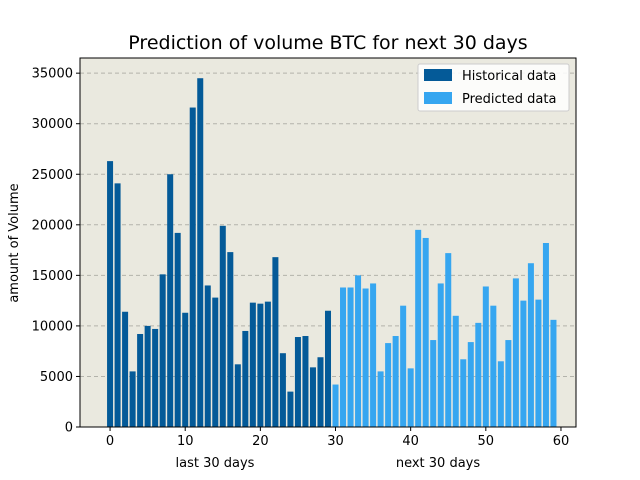  Describe the element at coordinates (486, 441) in the screenshot. I see `x-tick-label: 50` at that location.